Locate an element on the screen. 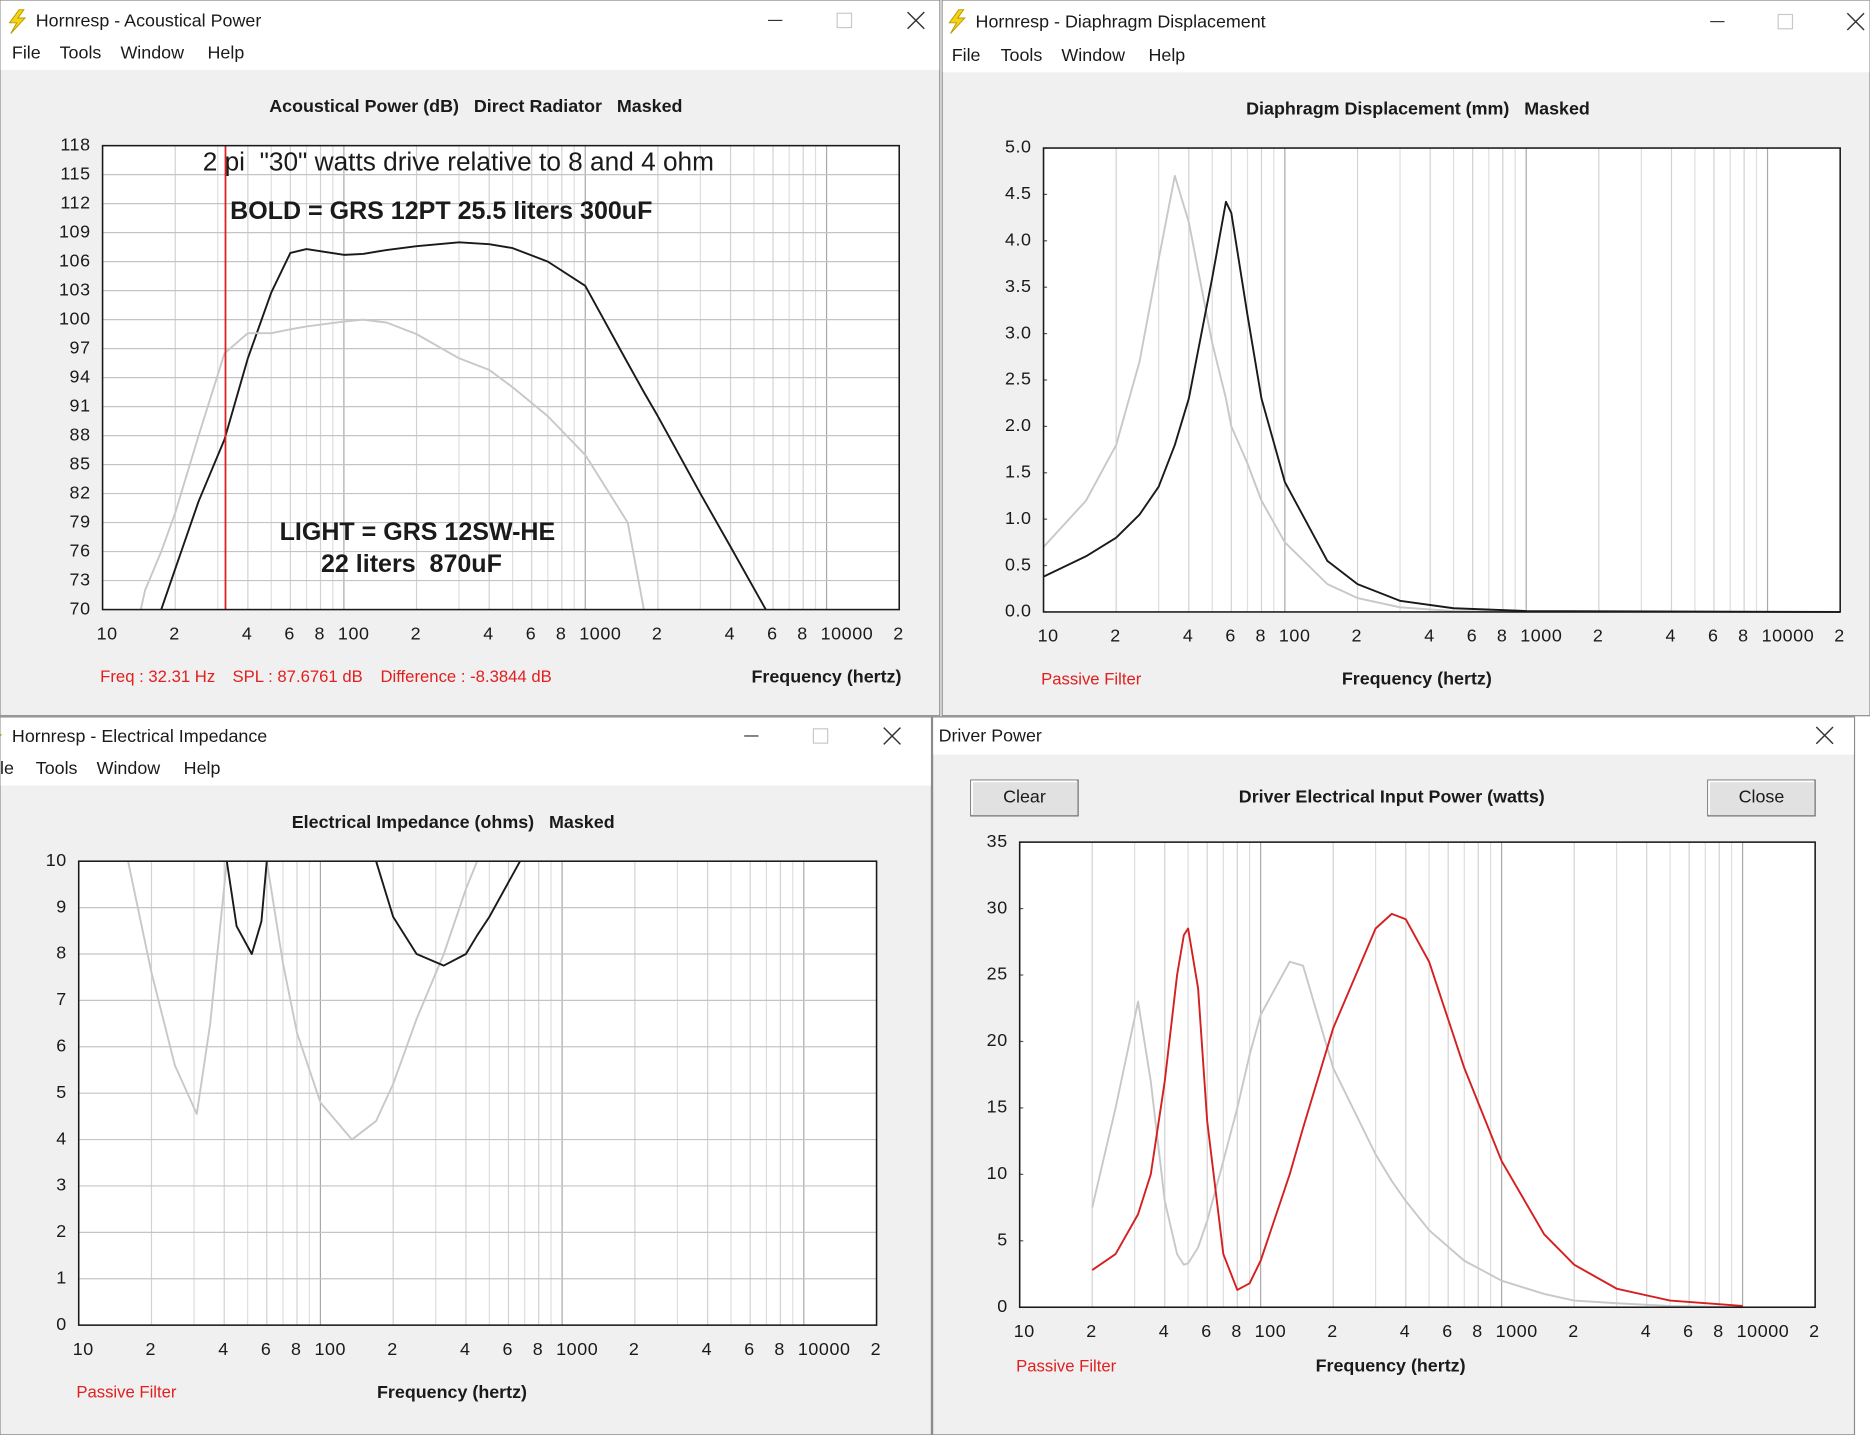 The image size is (1870, 1435). y-tick-label: 20 is located at coordinates (997, 1040).